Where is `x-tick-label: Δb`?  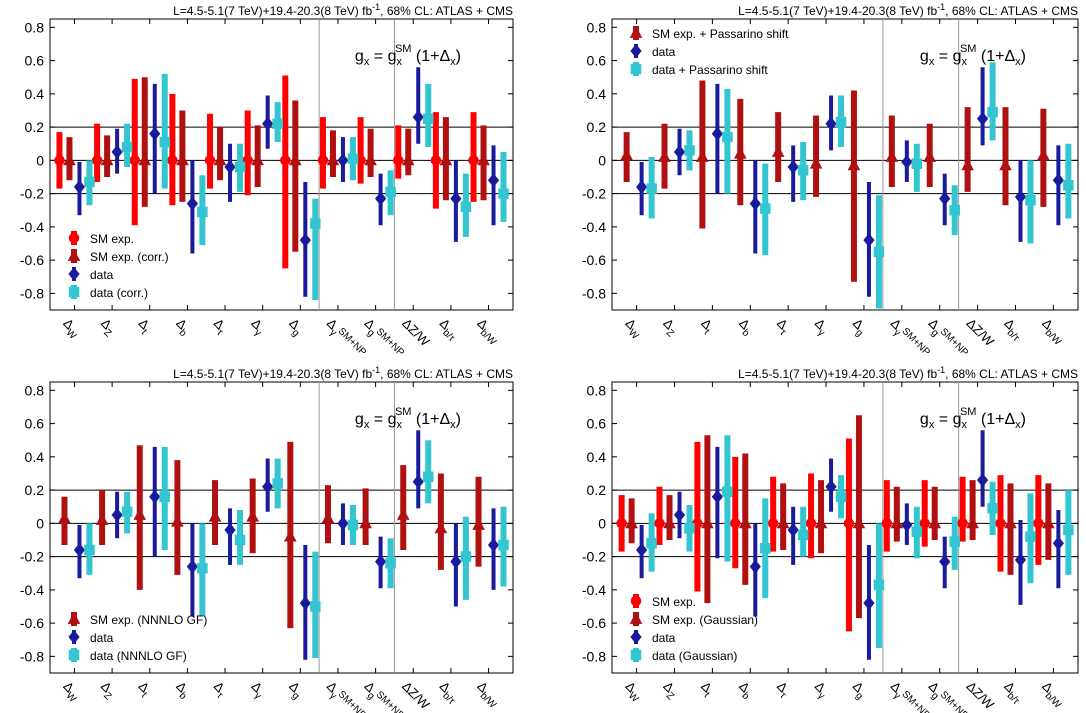 x-tick-label: Δb is located at coordinates (181, 691).